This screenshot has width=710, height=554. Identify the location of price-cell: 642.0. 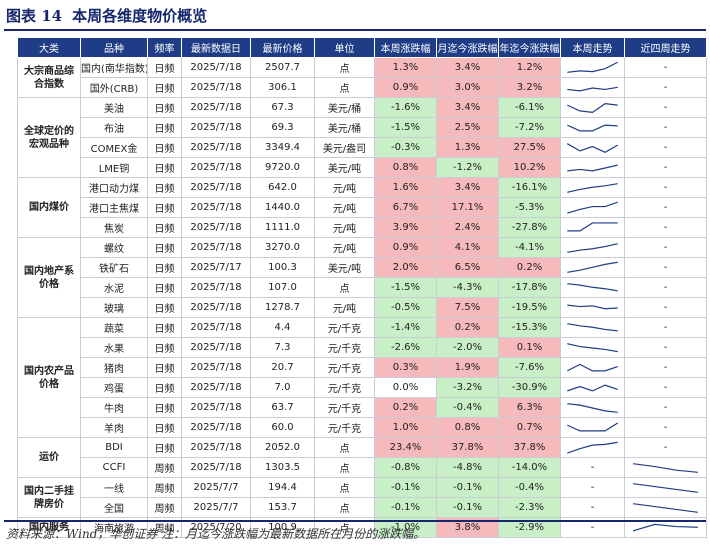
(282, 187).